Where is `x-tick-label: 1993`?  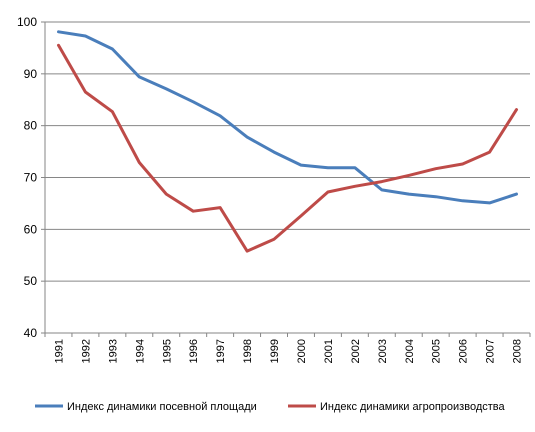 x-tick-label: 1993 is located at coordinates (113, 351).